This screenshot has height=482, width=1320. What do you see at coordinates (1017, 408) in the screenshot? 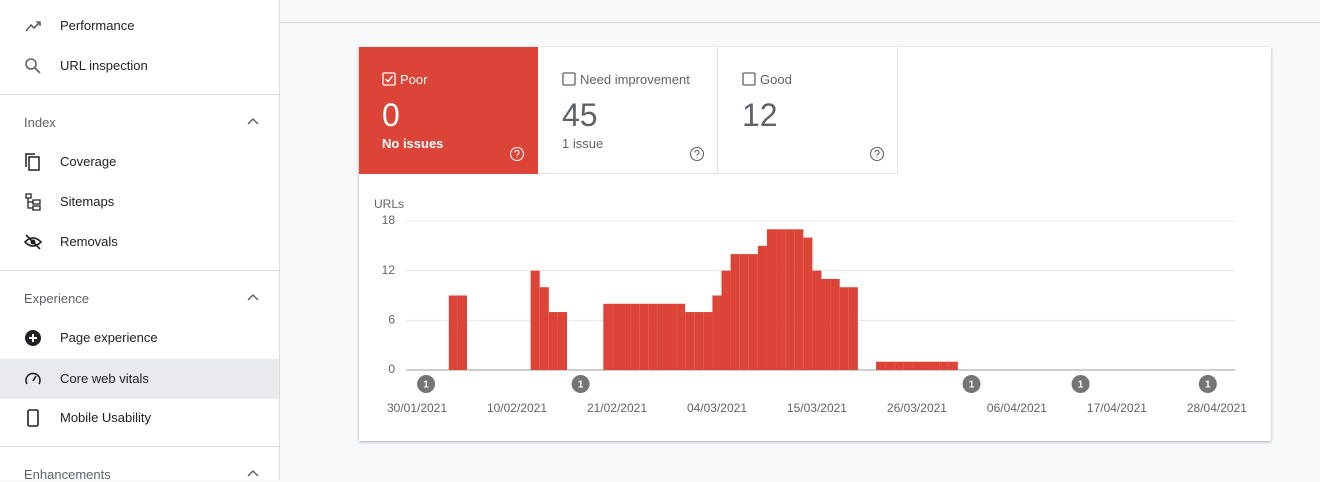
I see `x-tick-label: 06/04/2021` at bounding box center [1017, 408].